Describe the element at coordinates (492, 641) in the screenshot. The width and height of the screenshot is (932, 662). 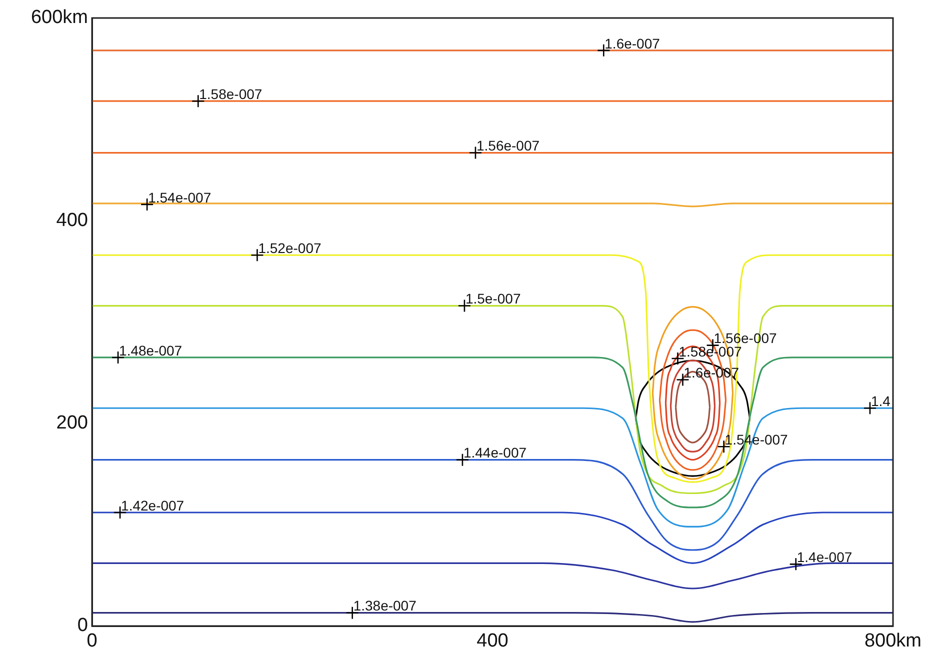
I see `x-tick-label: 400` at that location.